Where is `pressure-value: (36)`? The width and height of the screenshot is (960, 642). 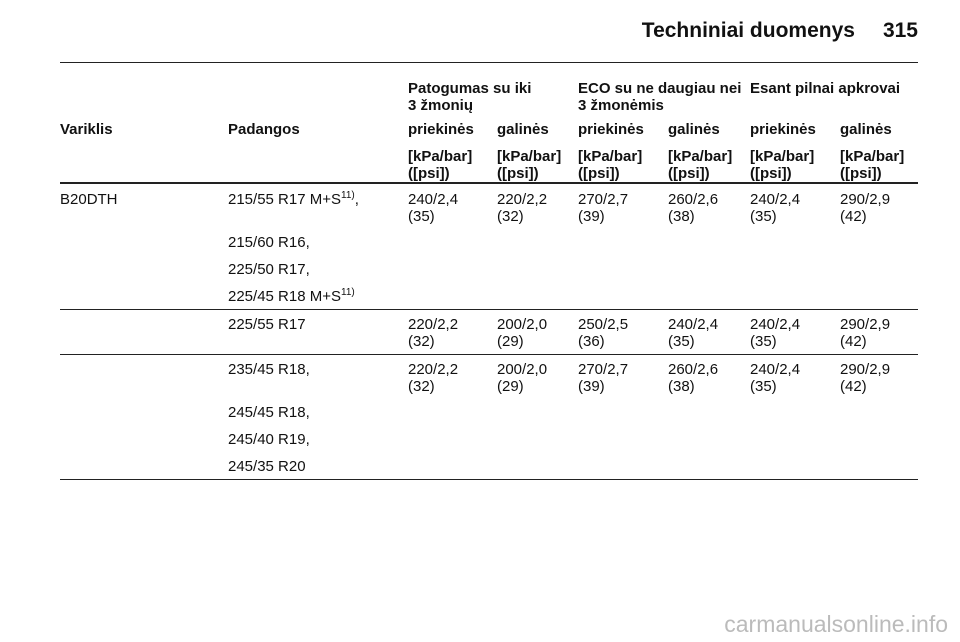
pressure-value: (36) is located at coordinates (591, 341).